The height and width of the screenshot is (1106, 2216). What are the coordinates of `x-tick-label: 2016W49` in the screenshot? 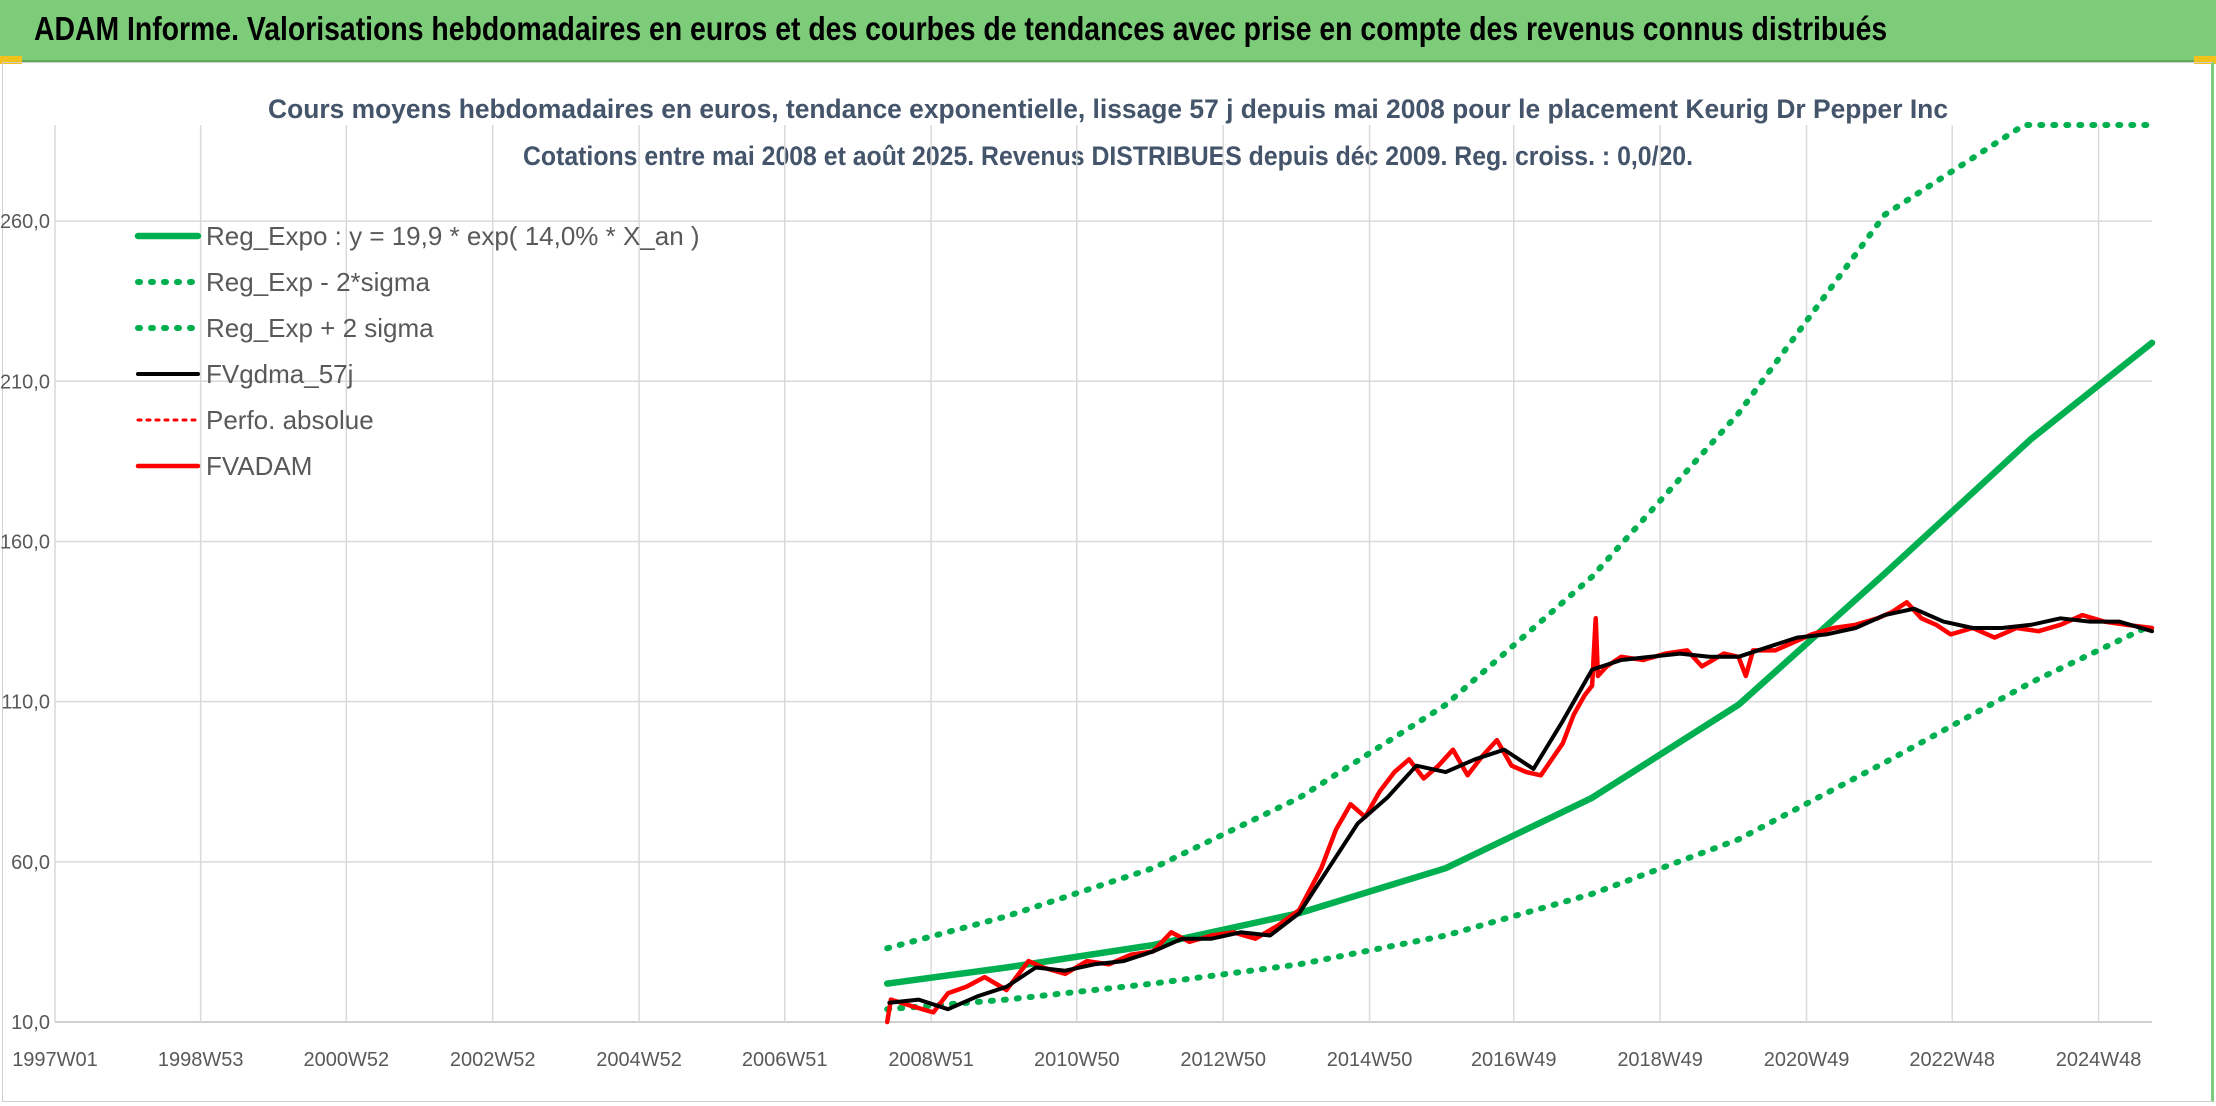 It's located at (1514, 1060).